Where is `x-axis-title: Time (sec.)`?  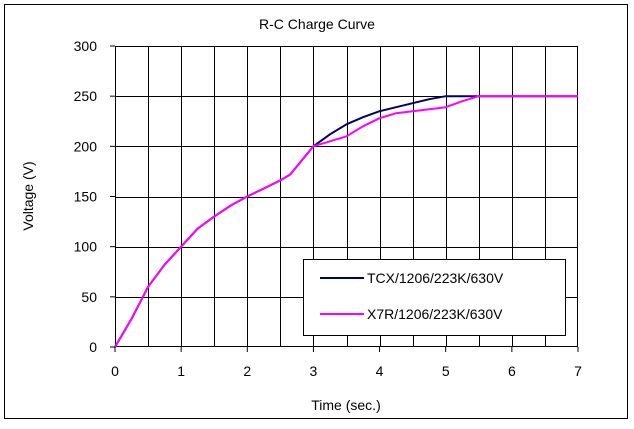
x-axis-title: Time (sec.) is located at coordinates (345, 405).